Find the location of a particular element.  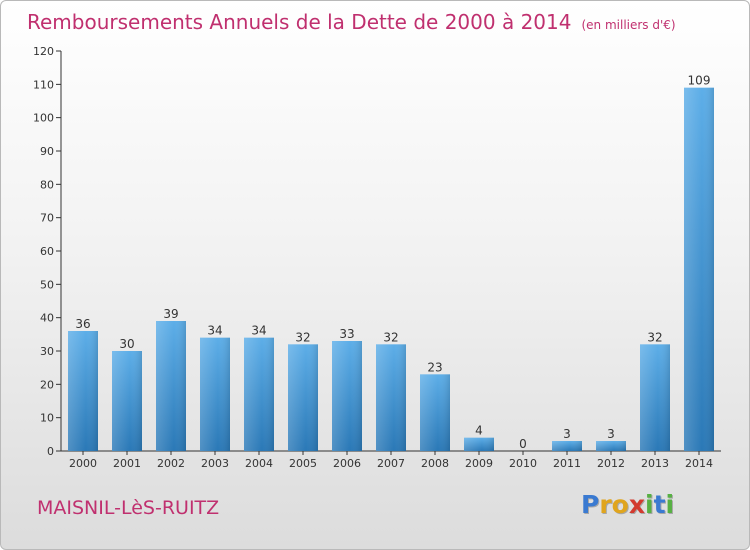

proxiti-logo: Proxiti is located at coordinates (627, 504).